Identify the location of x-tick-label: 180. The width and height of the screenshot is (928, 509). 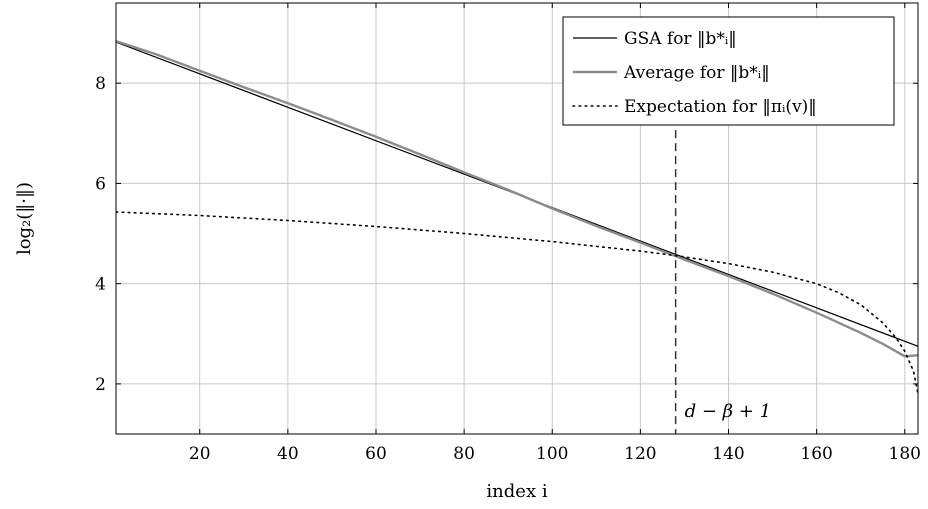
(905, 454).